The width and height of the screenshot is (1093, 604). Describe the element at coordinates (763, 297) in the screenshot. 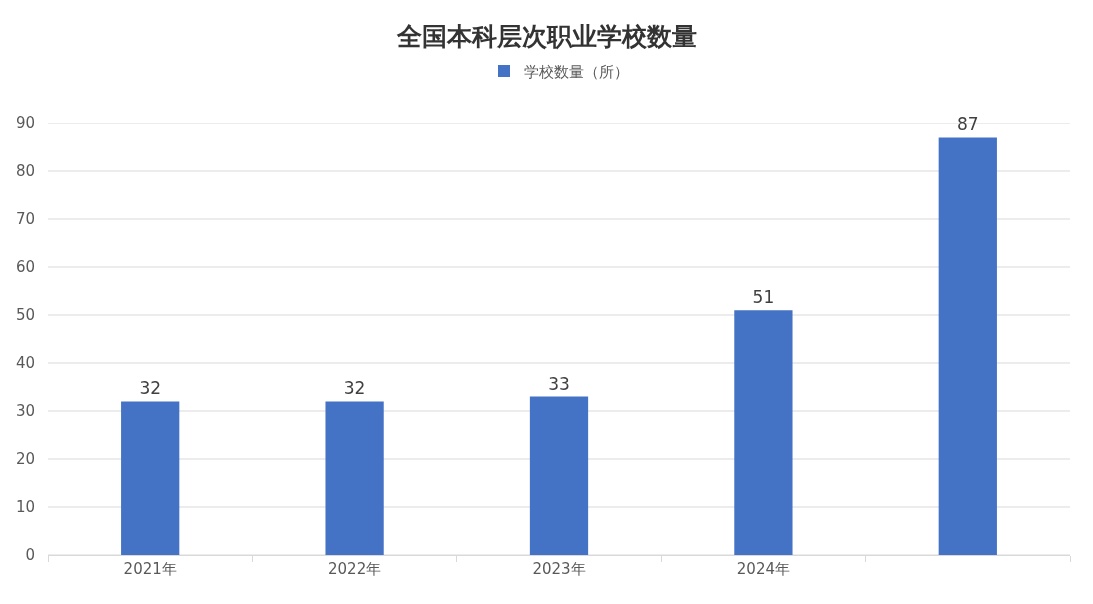

I see `data-label: 51` at that location.